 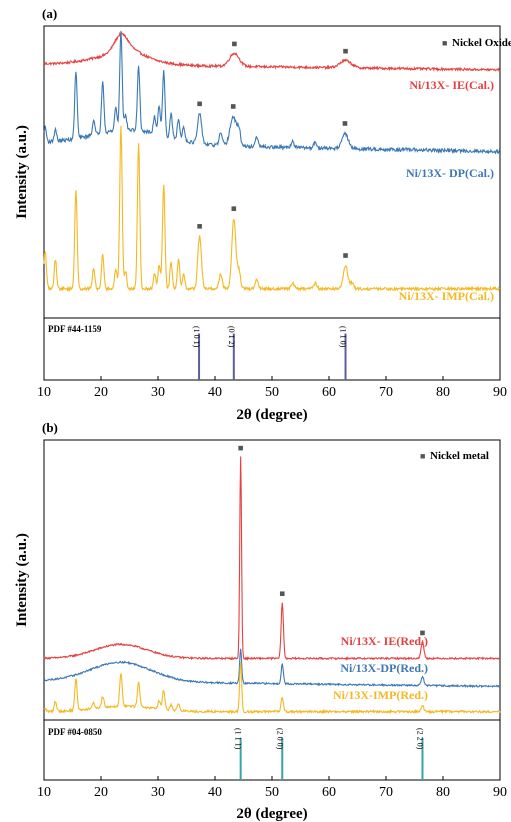 What do you see at coordinates (331, 540) in the screenshot?
I see `panel-b-markers` at bounding box center [331, 540].